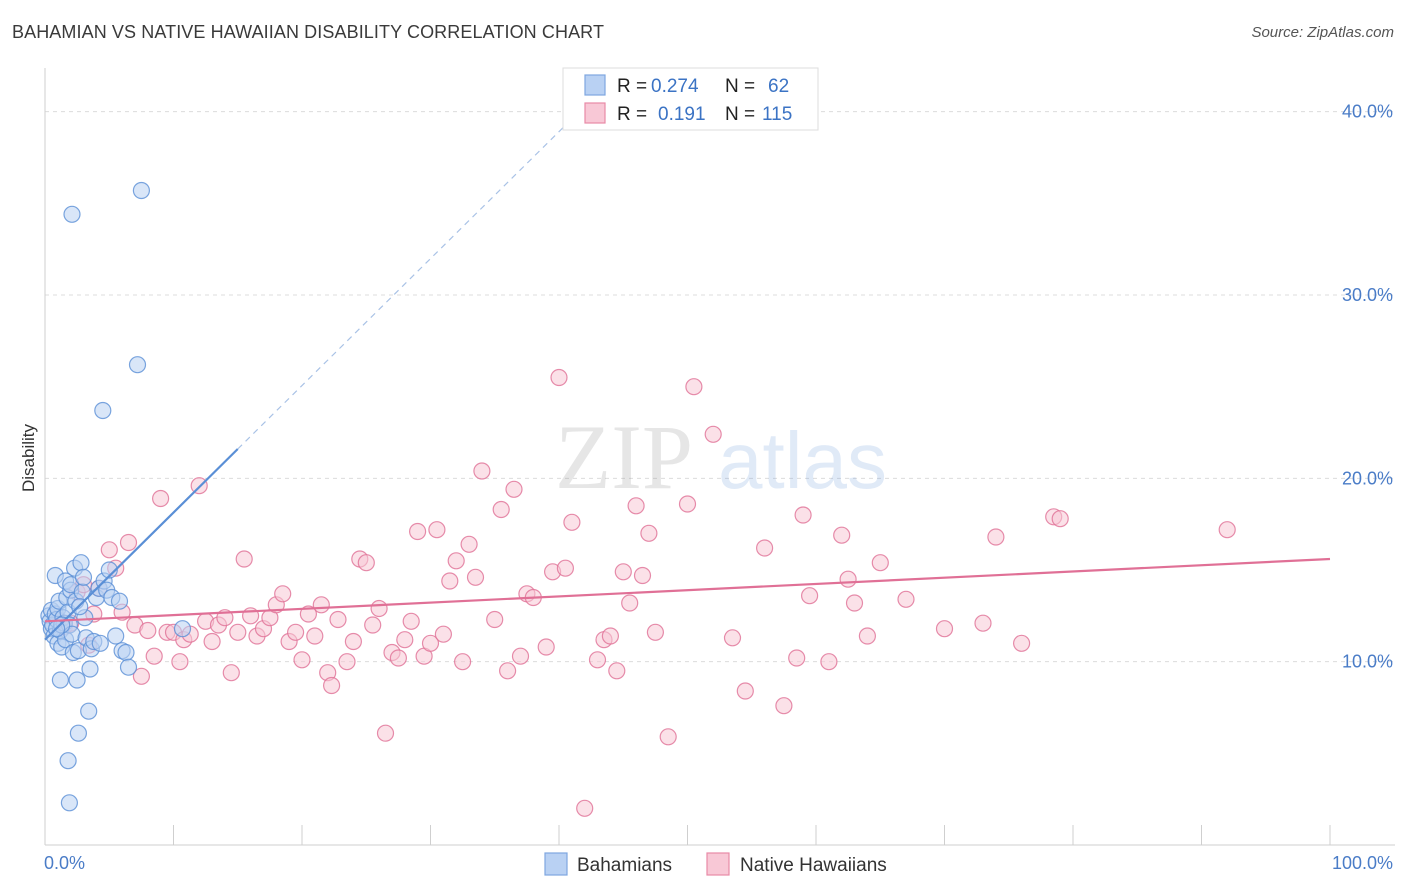  What do you see at coordinates (1367, 295) in the screenshot?
I see `y-tick-label: 30.0%` at bounding box center [1367, 295].